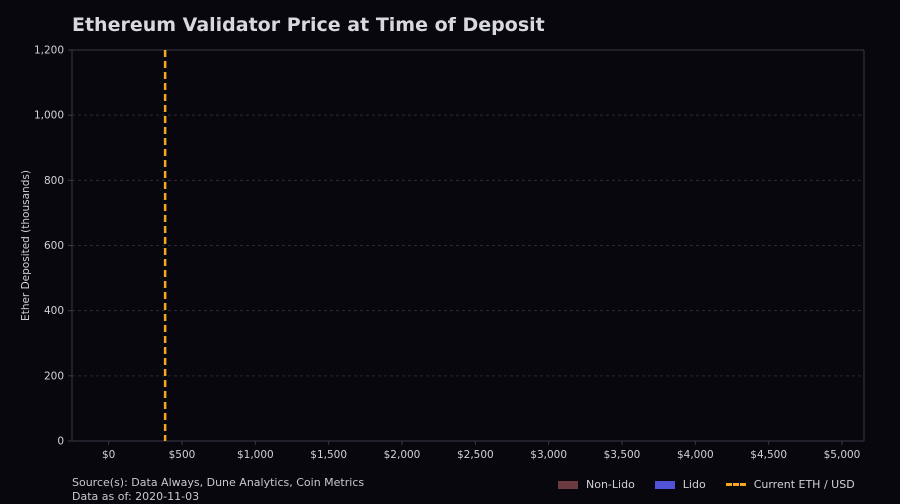 The height and width of the screenshot is (504, 900). I want to click on legend-label-non-lido: Non-Lido, so click(610, 484).